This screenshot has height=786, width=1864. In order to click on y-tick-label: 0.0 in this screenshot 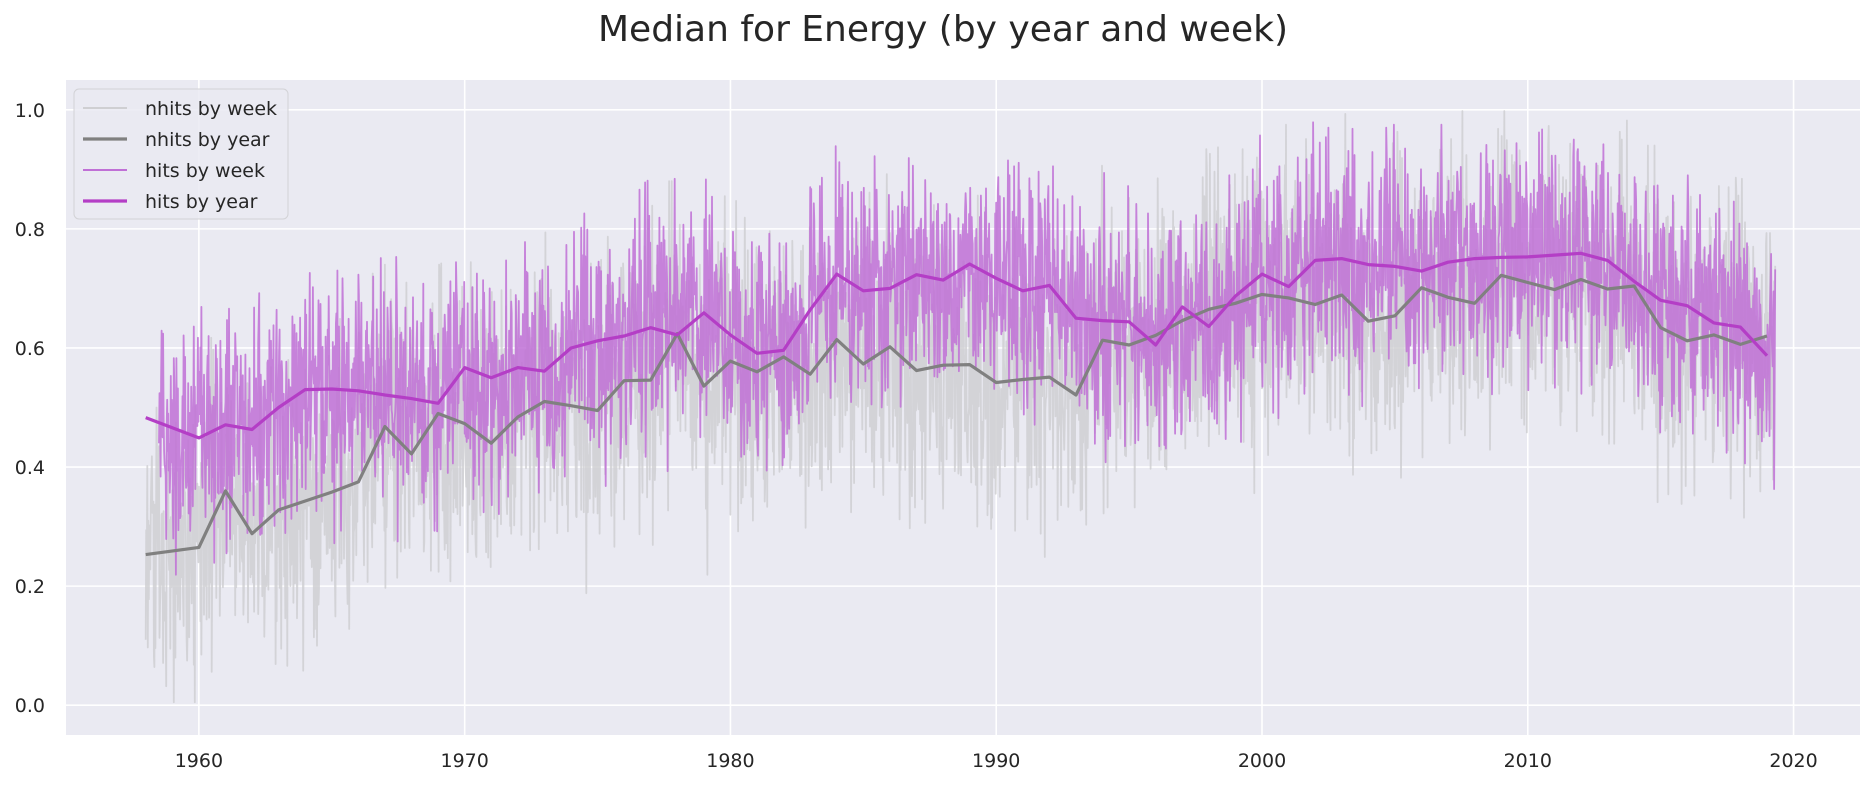, I will do `click(30, 706)`.